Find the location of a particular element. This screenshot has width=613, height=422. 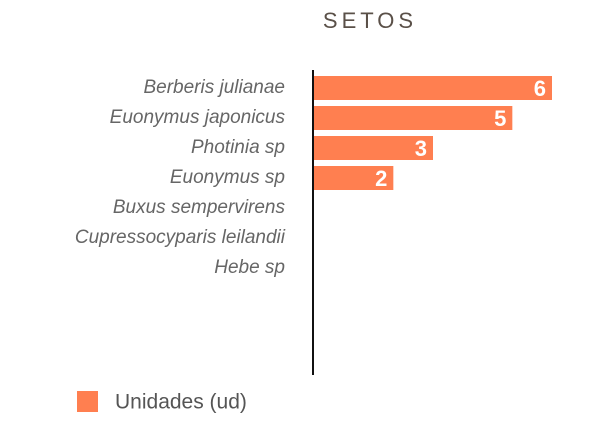

value-label: 2 is located at coordinates (381, 178).